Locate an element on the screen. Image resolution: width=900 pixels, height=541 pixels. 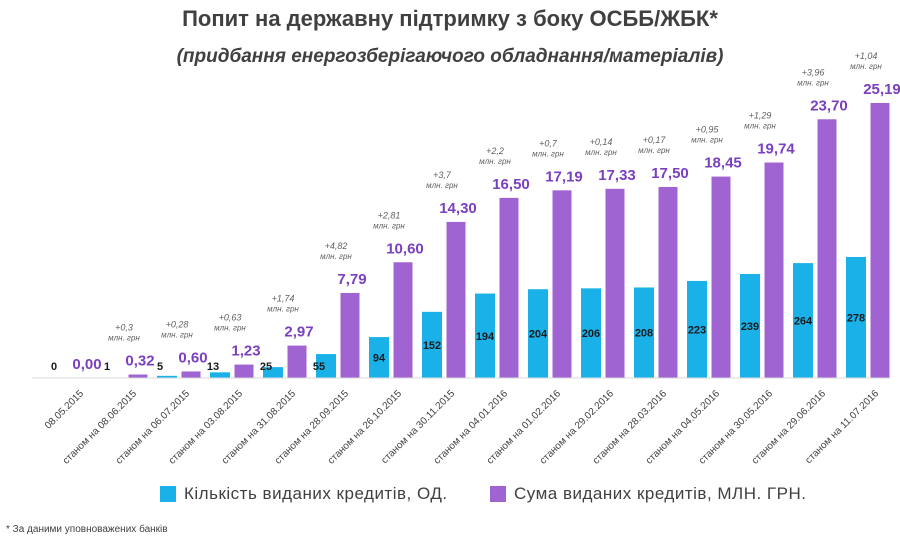
count-data-label: 206 is located at coordinates (591, 334).